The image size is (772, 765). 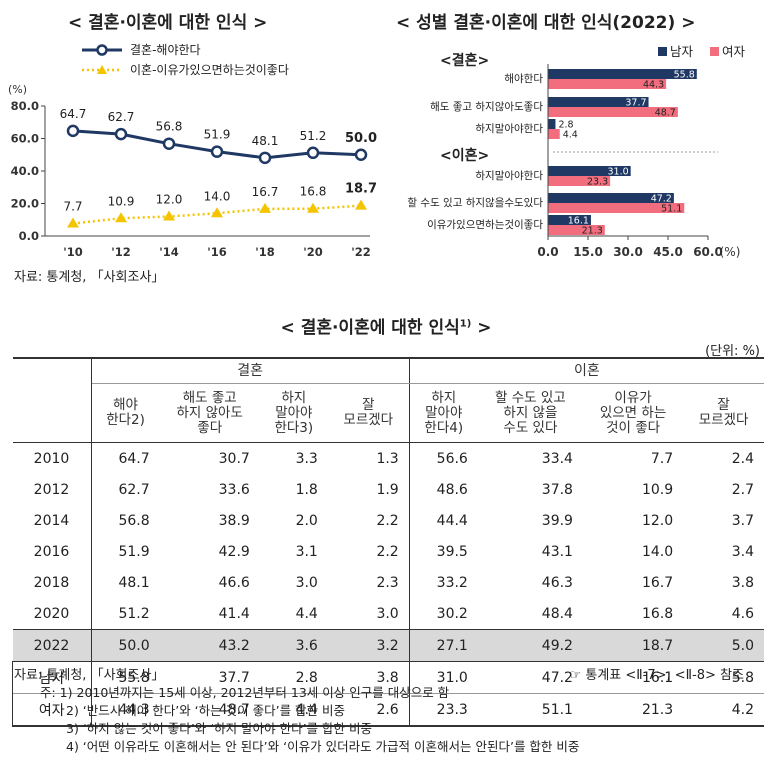 I want to click on data-label: 48.1, so click(x=265, y=141).